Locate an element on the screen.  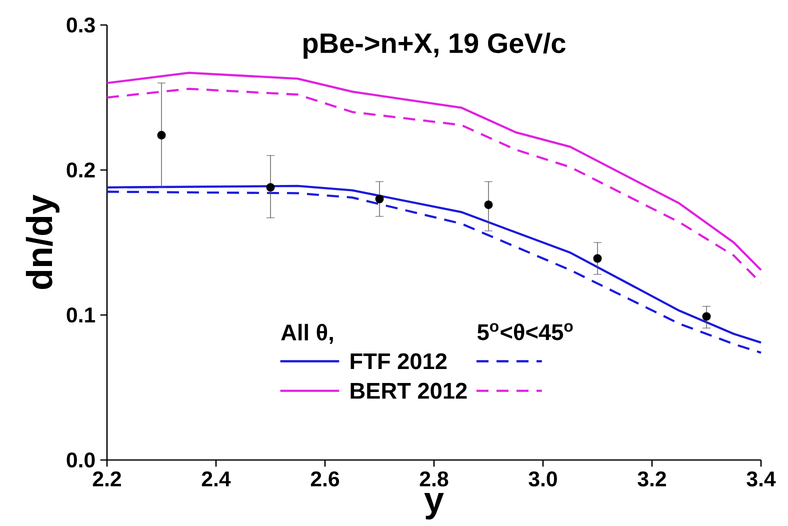
x-tick-label: 2.6 is located at coordinates (325, 478).